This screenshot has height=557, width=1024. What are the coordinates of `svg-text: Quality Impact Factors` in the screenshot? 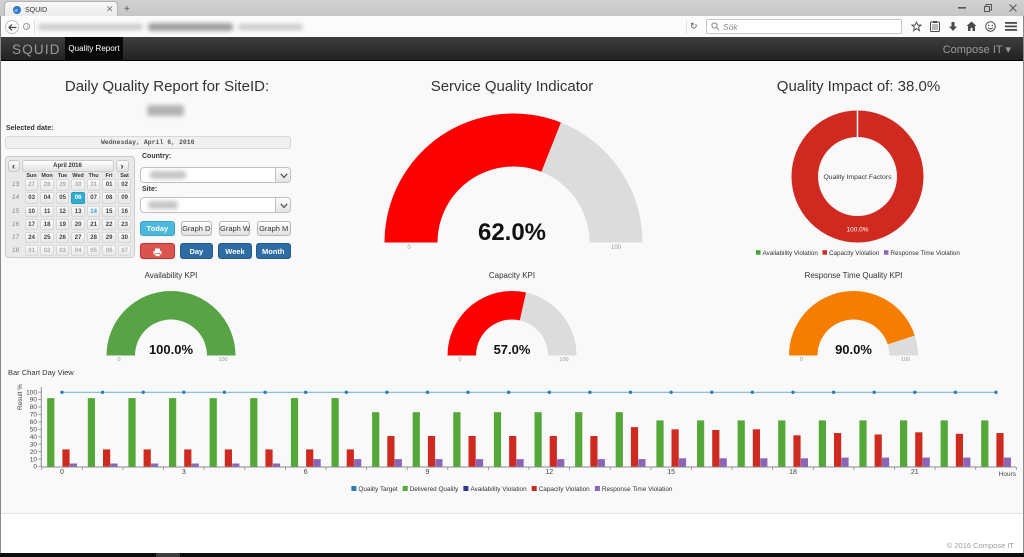 It's located at (858, 177).